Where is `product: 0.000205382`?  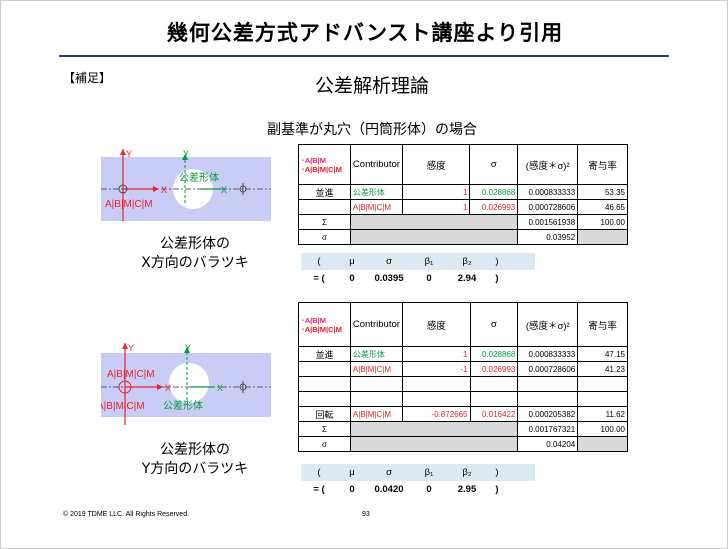 product: 0.000205382 is located at coordinates (548, 414).